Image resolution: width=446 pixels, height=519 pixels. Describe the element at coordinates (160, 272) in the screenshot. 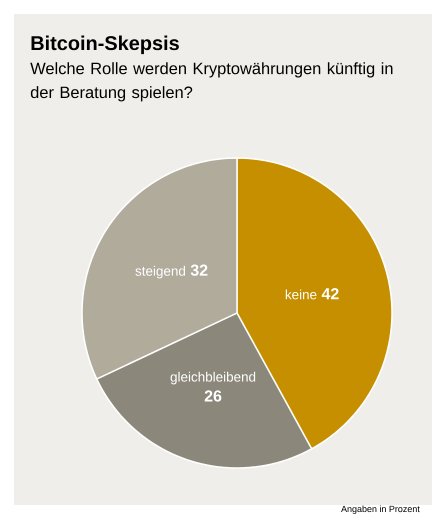

I see `slice-label: steigend` at that location.